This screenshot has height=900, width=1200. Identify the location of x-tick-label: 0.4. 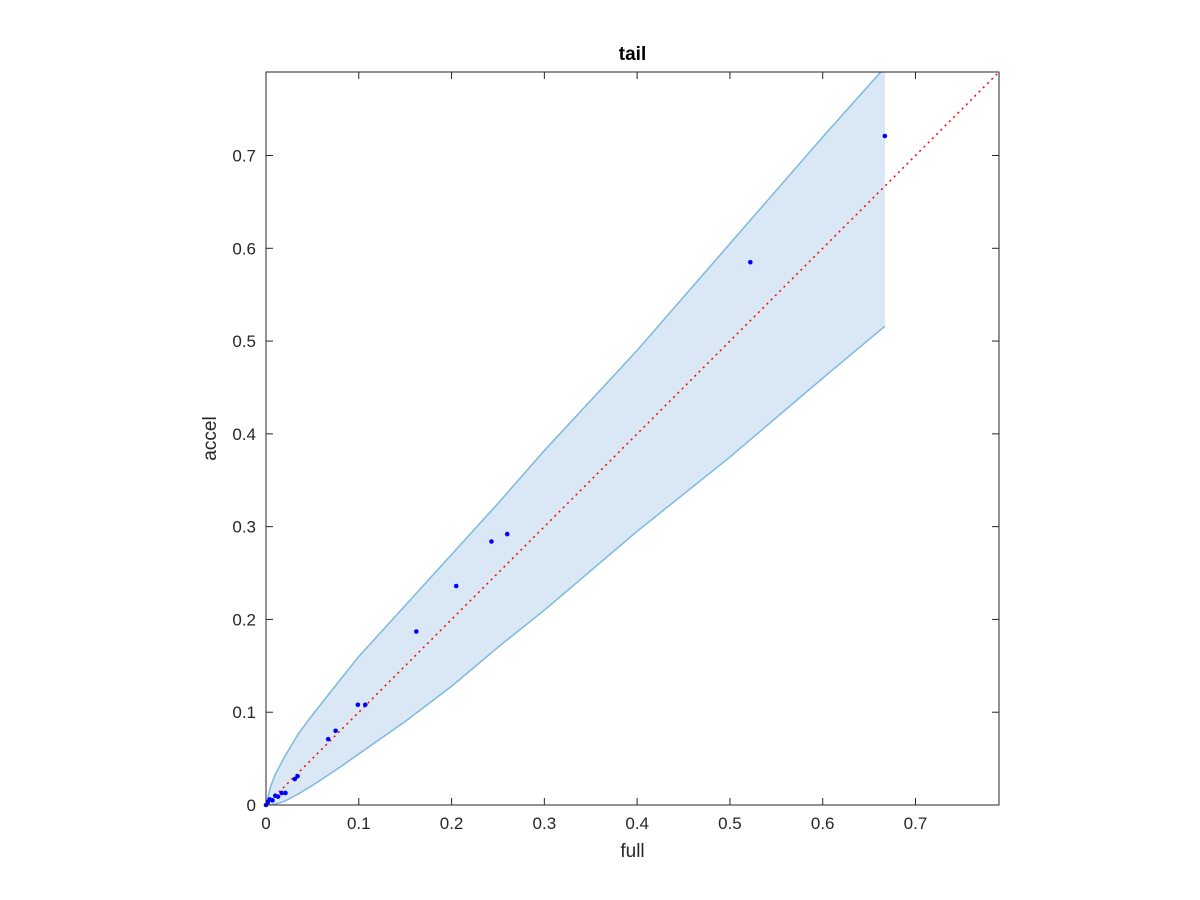
(637, 823).